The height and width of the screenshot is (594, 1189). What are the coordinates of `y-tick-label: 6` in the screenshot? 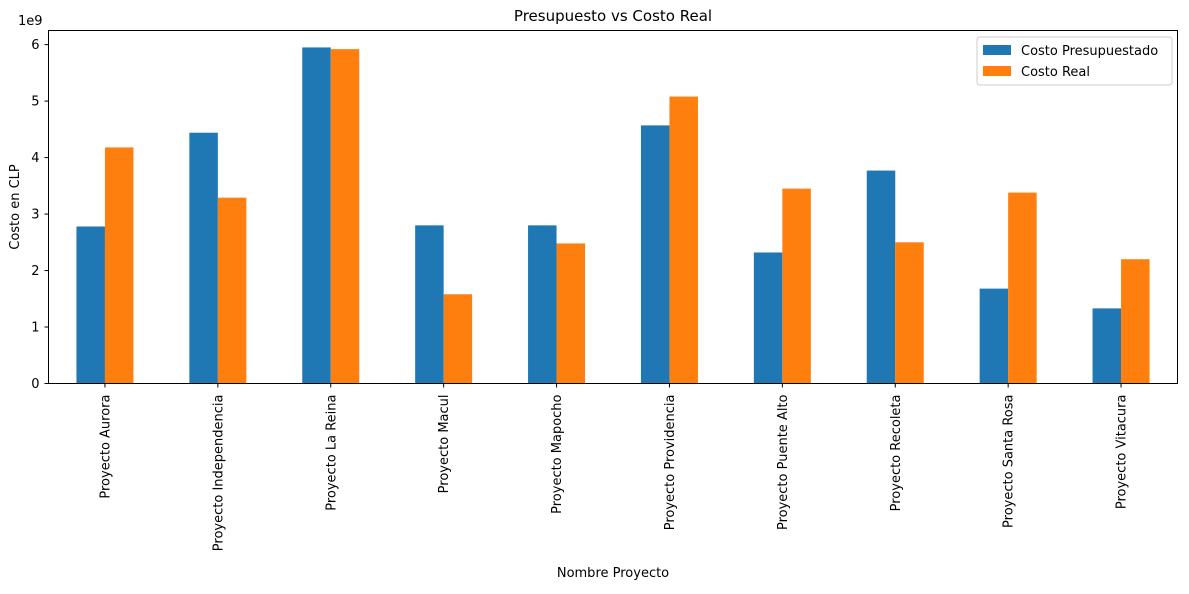 It's located at (35, 45).